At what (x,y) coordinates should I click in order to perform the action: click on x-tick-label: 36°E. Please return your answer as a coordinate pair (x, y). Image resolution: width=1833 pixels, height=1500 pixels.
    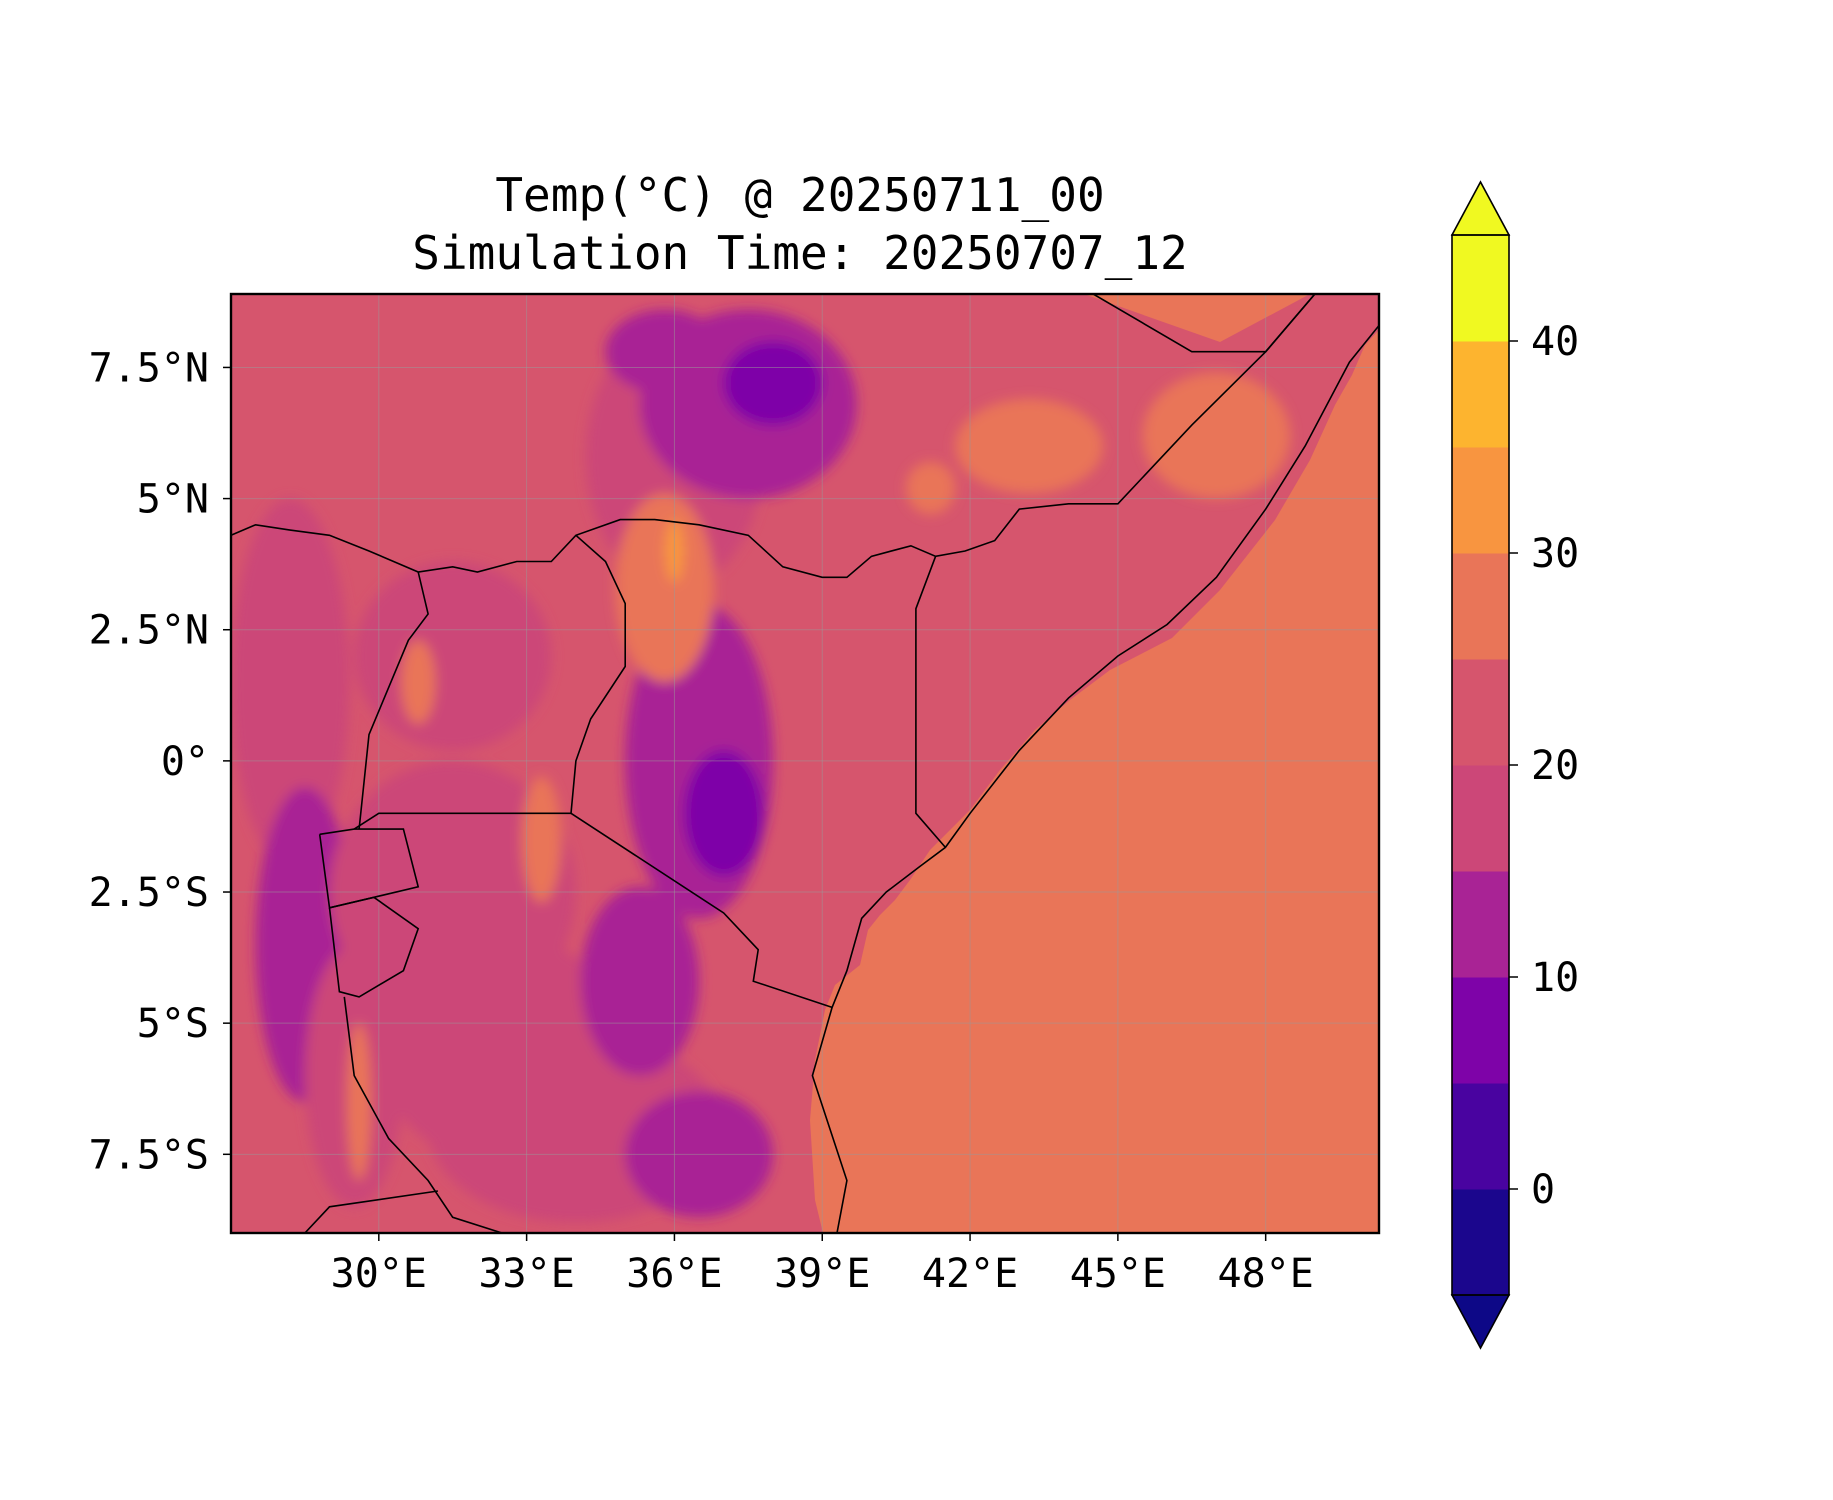
    Looking at the image, I should click on (674, 1274).